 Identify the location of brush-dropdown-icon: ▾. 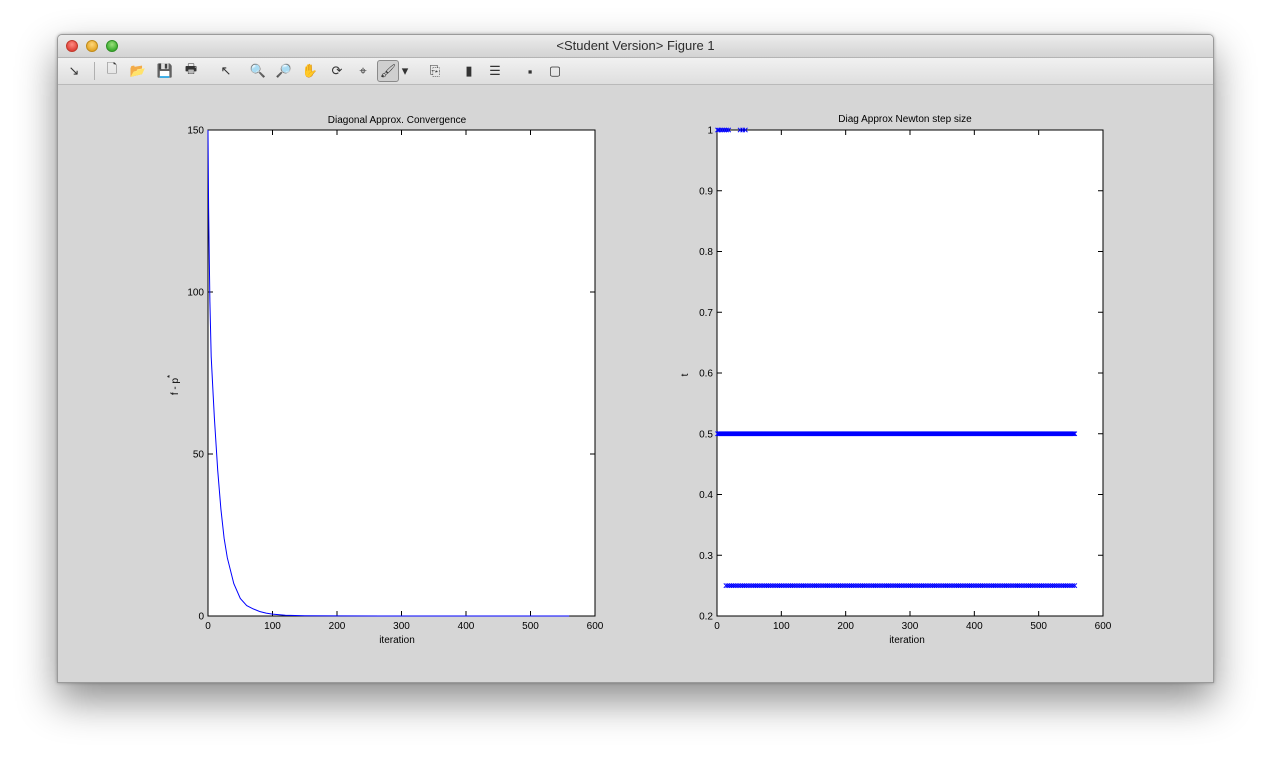
(405, 70).